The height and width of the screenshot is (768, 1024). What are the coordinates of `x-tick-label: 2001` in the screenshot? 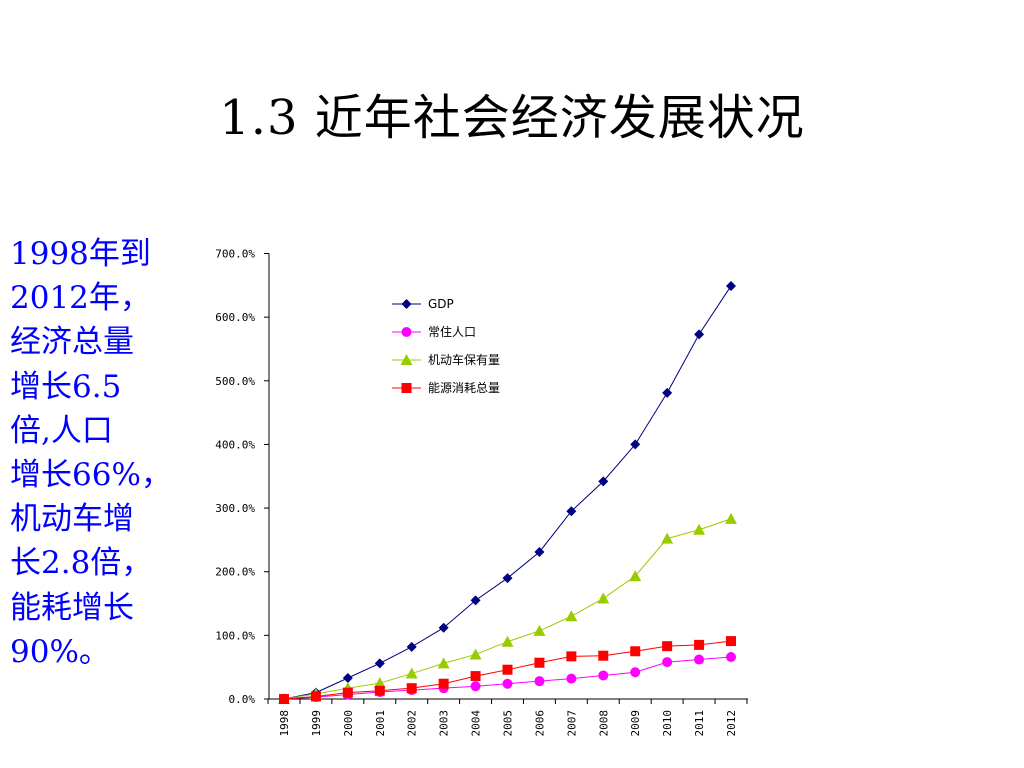 It's located at (380, 723).